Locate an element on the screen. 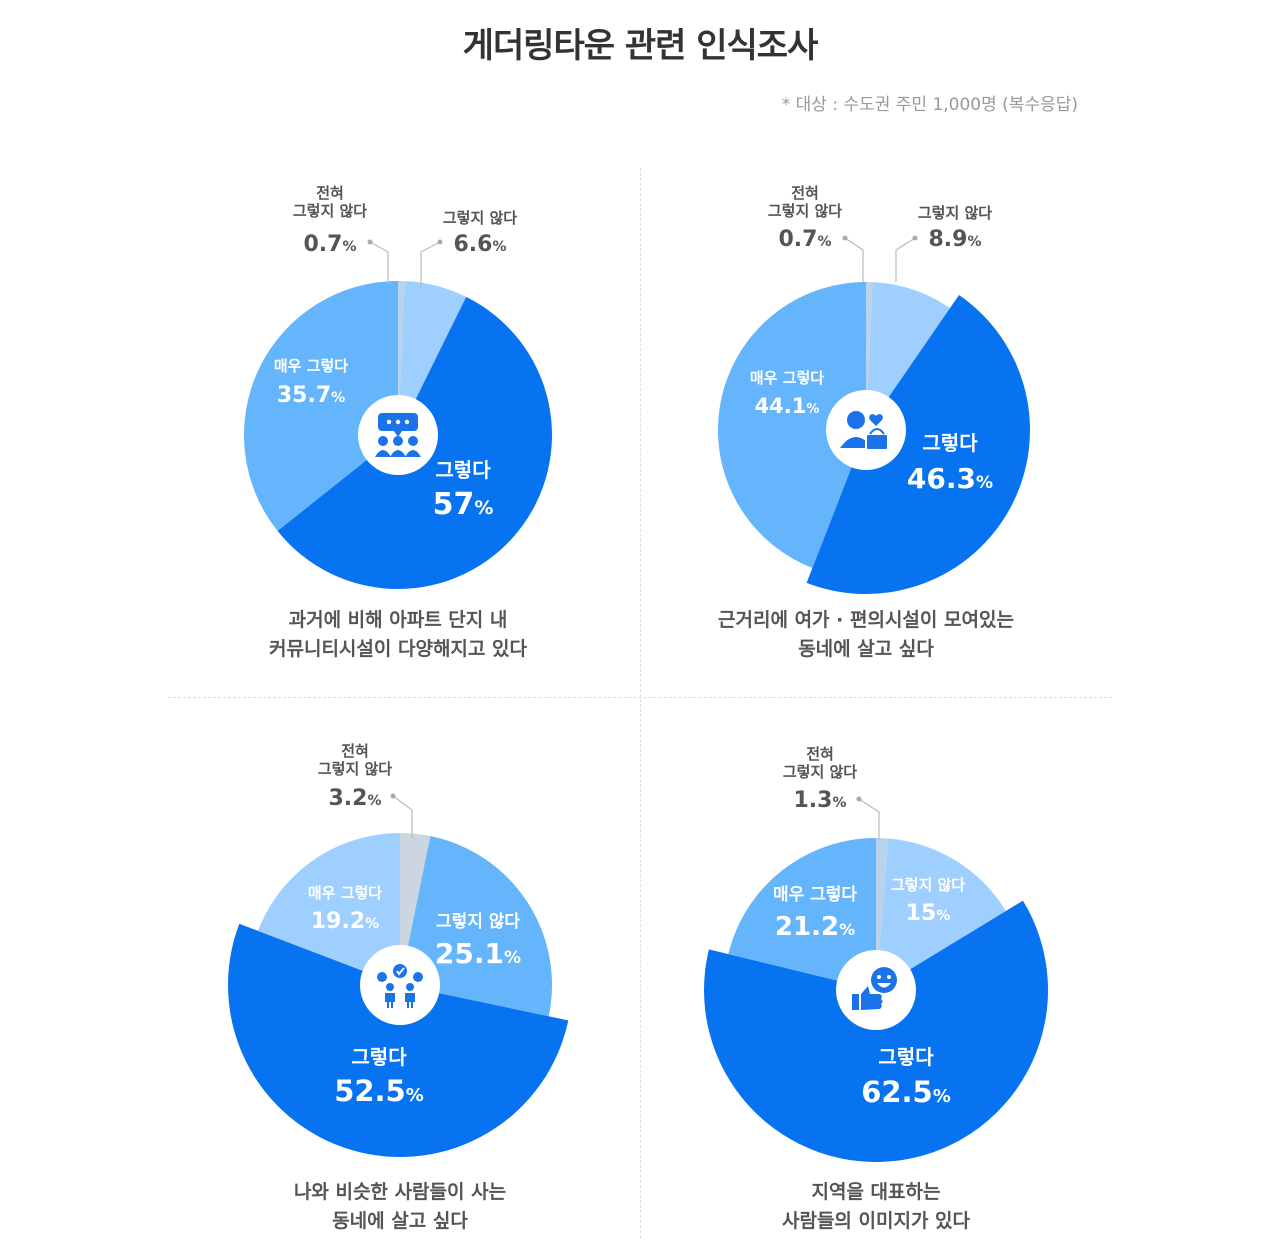  slice-value: 8.9% is located at coordinates (954, 239).